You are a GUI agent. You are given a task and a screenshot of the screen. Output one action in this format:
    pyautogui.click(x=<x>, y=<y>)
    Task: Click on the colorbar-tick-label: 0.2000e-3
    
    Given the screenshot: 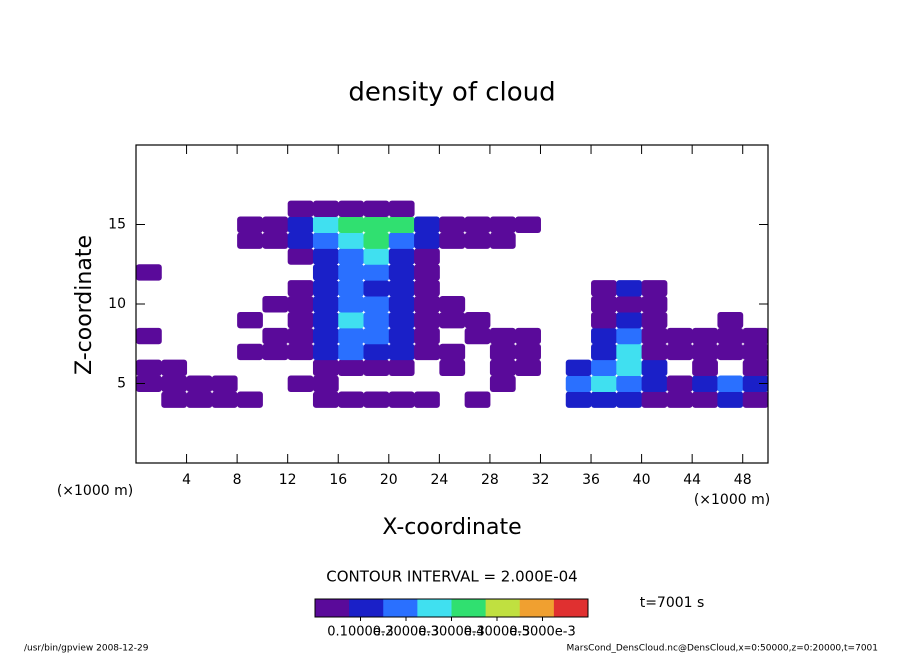 What is the action you would take?
    pyautogui.click(x=406, y=632)
    